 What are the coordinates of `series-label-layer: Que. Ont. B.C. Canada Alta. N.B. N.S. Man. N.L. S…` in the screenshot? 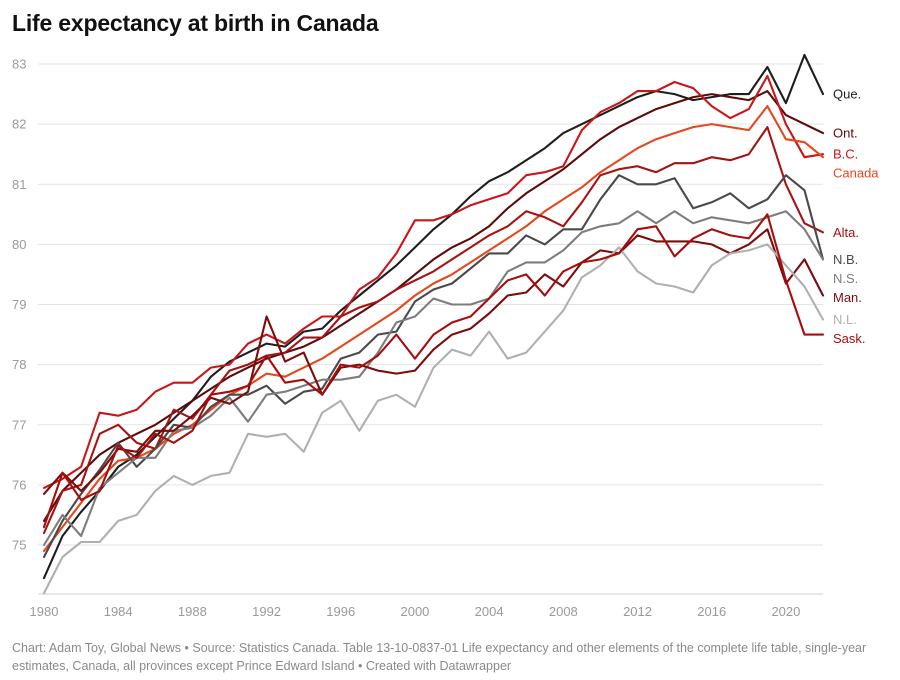 It's located at (856, 216).